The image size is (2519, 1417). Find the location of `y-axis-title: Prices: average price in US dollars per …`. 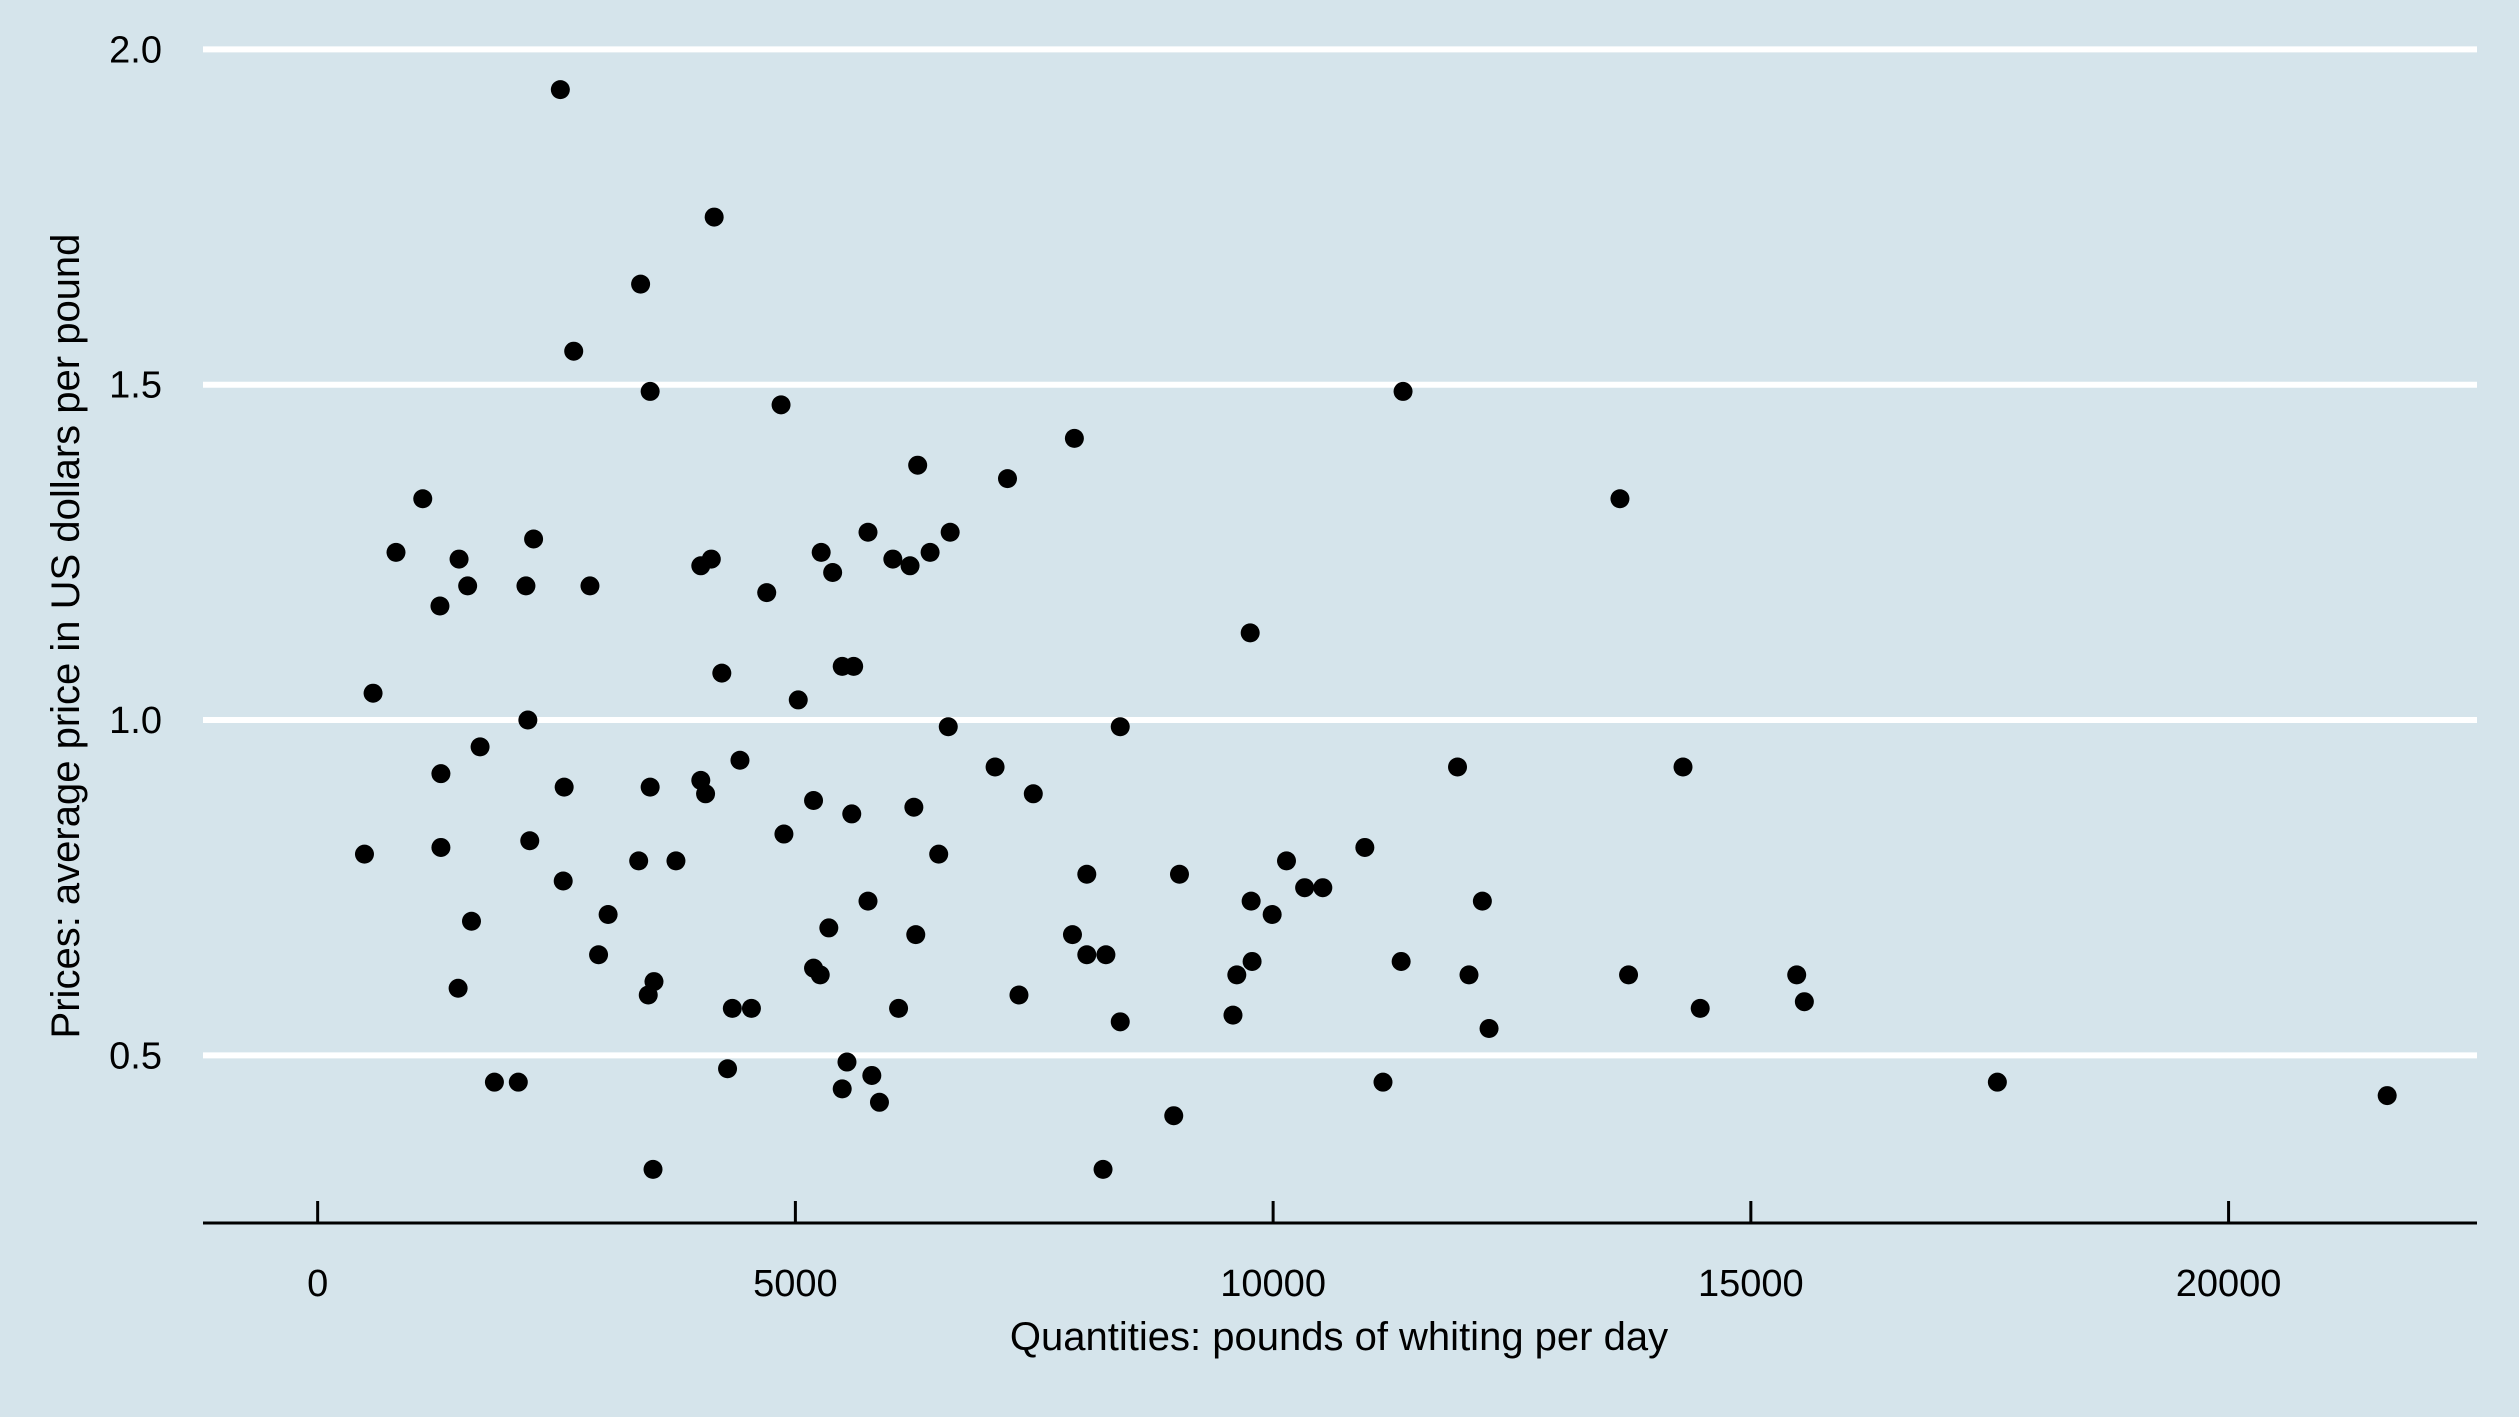

y-axis-title: Prices: average price in US dollars per … is located at coordinates (66, 636).